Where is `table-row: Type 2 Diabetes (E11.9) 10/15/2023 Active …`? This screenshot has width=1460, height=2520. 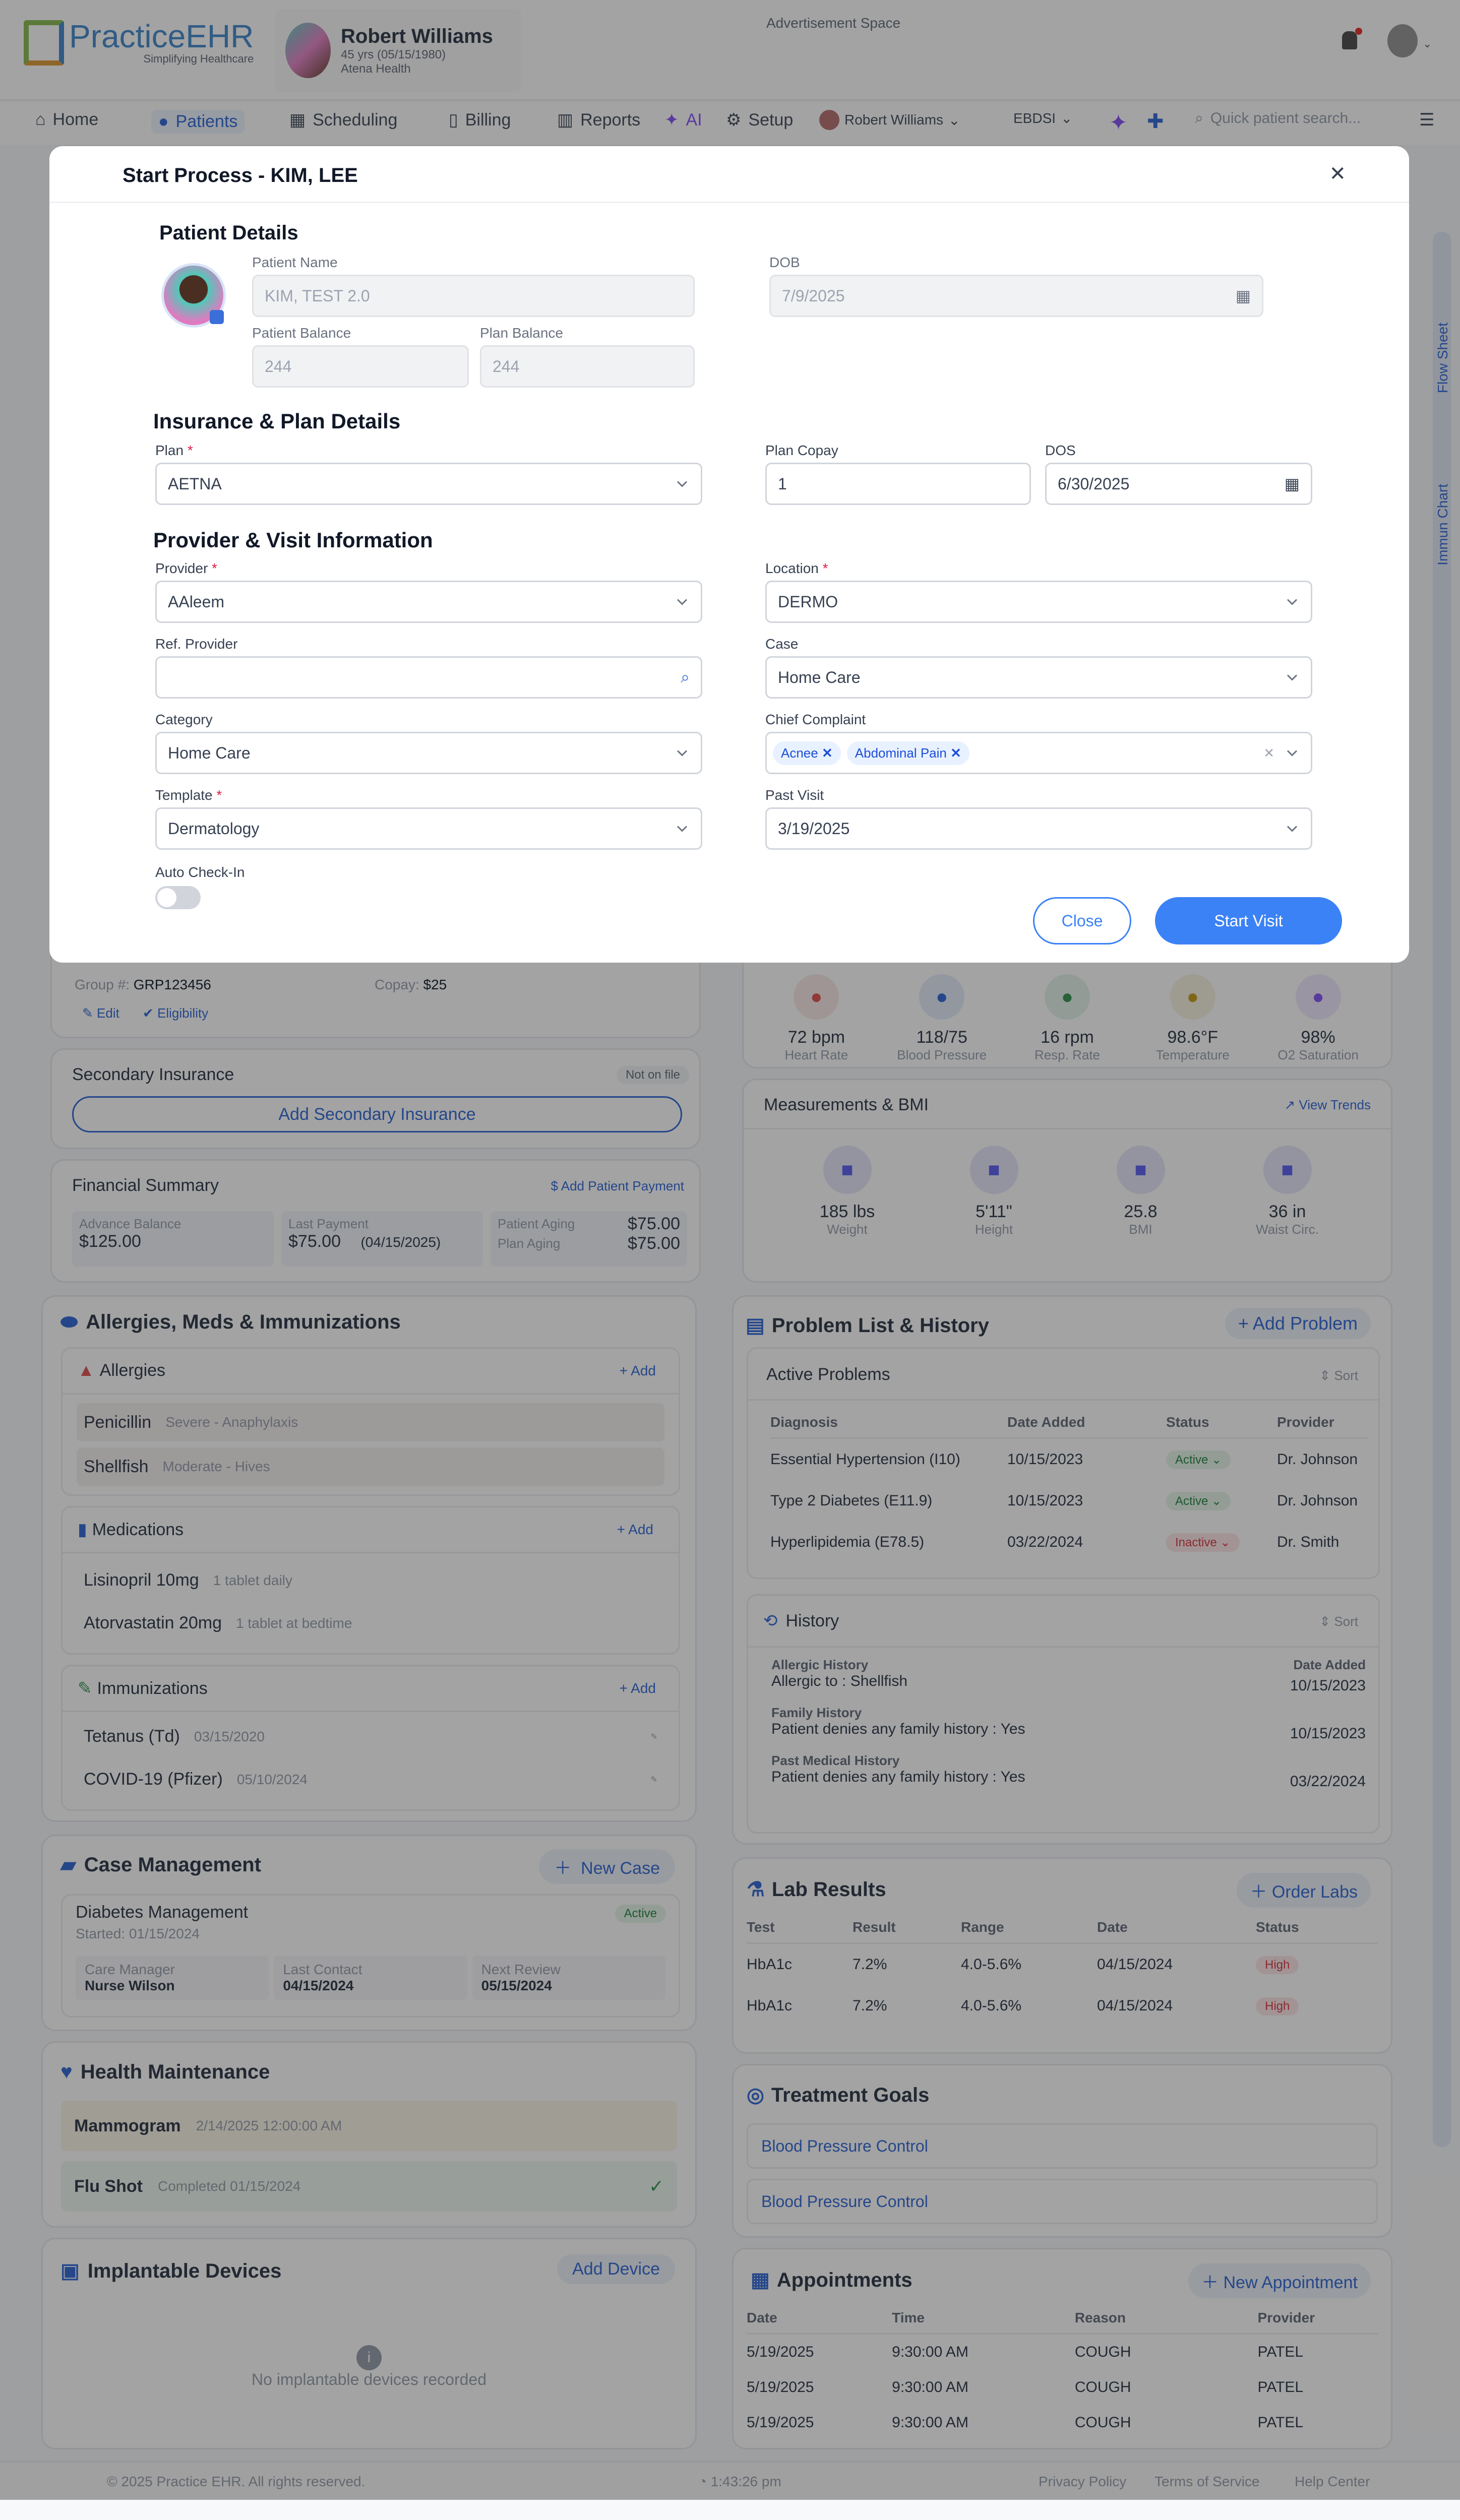
table-row: Type 2 Diabetes (E11.9) 10/15/2023 Active … is located at coordinates (1069, 1501).